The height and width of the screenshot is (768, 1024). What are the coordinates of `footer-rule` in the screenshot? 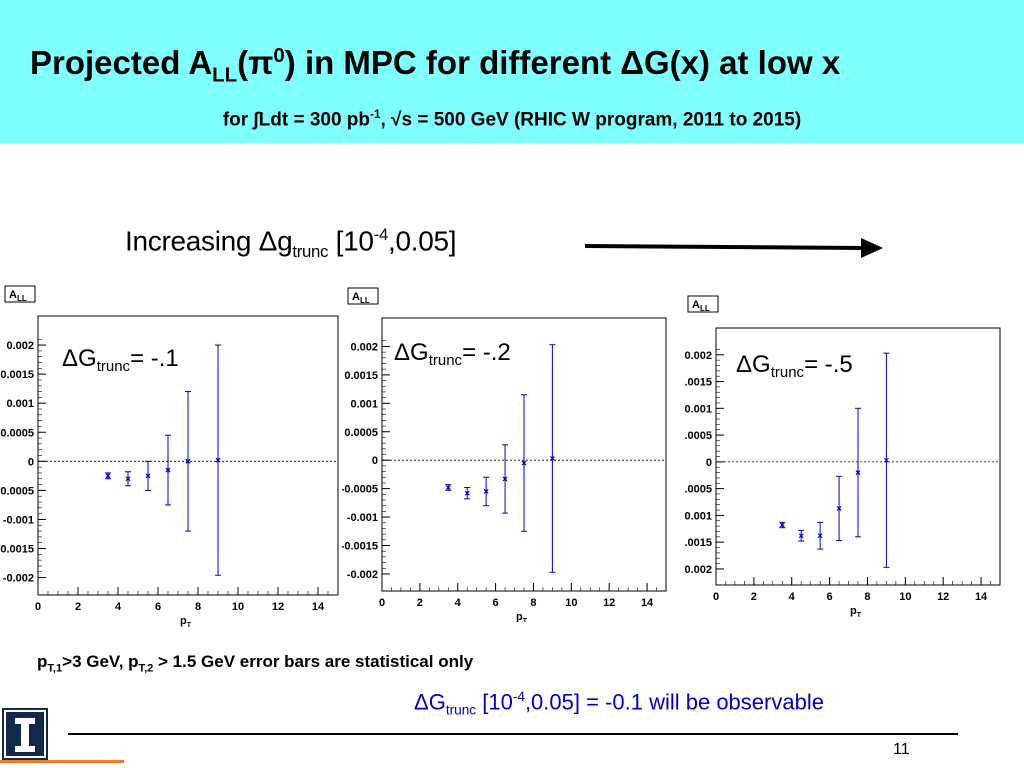 It's located at (513, 734).